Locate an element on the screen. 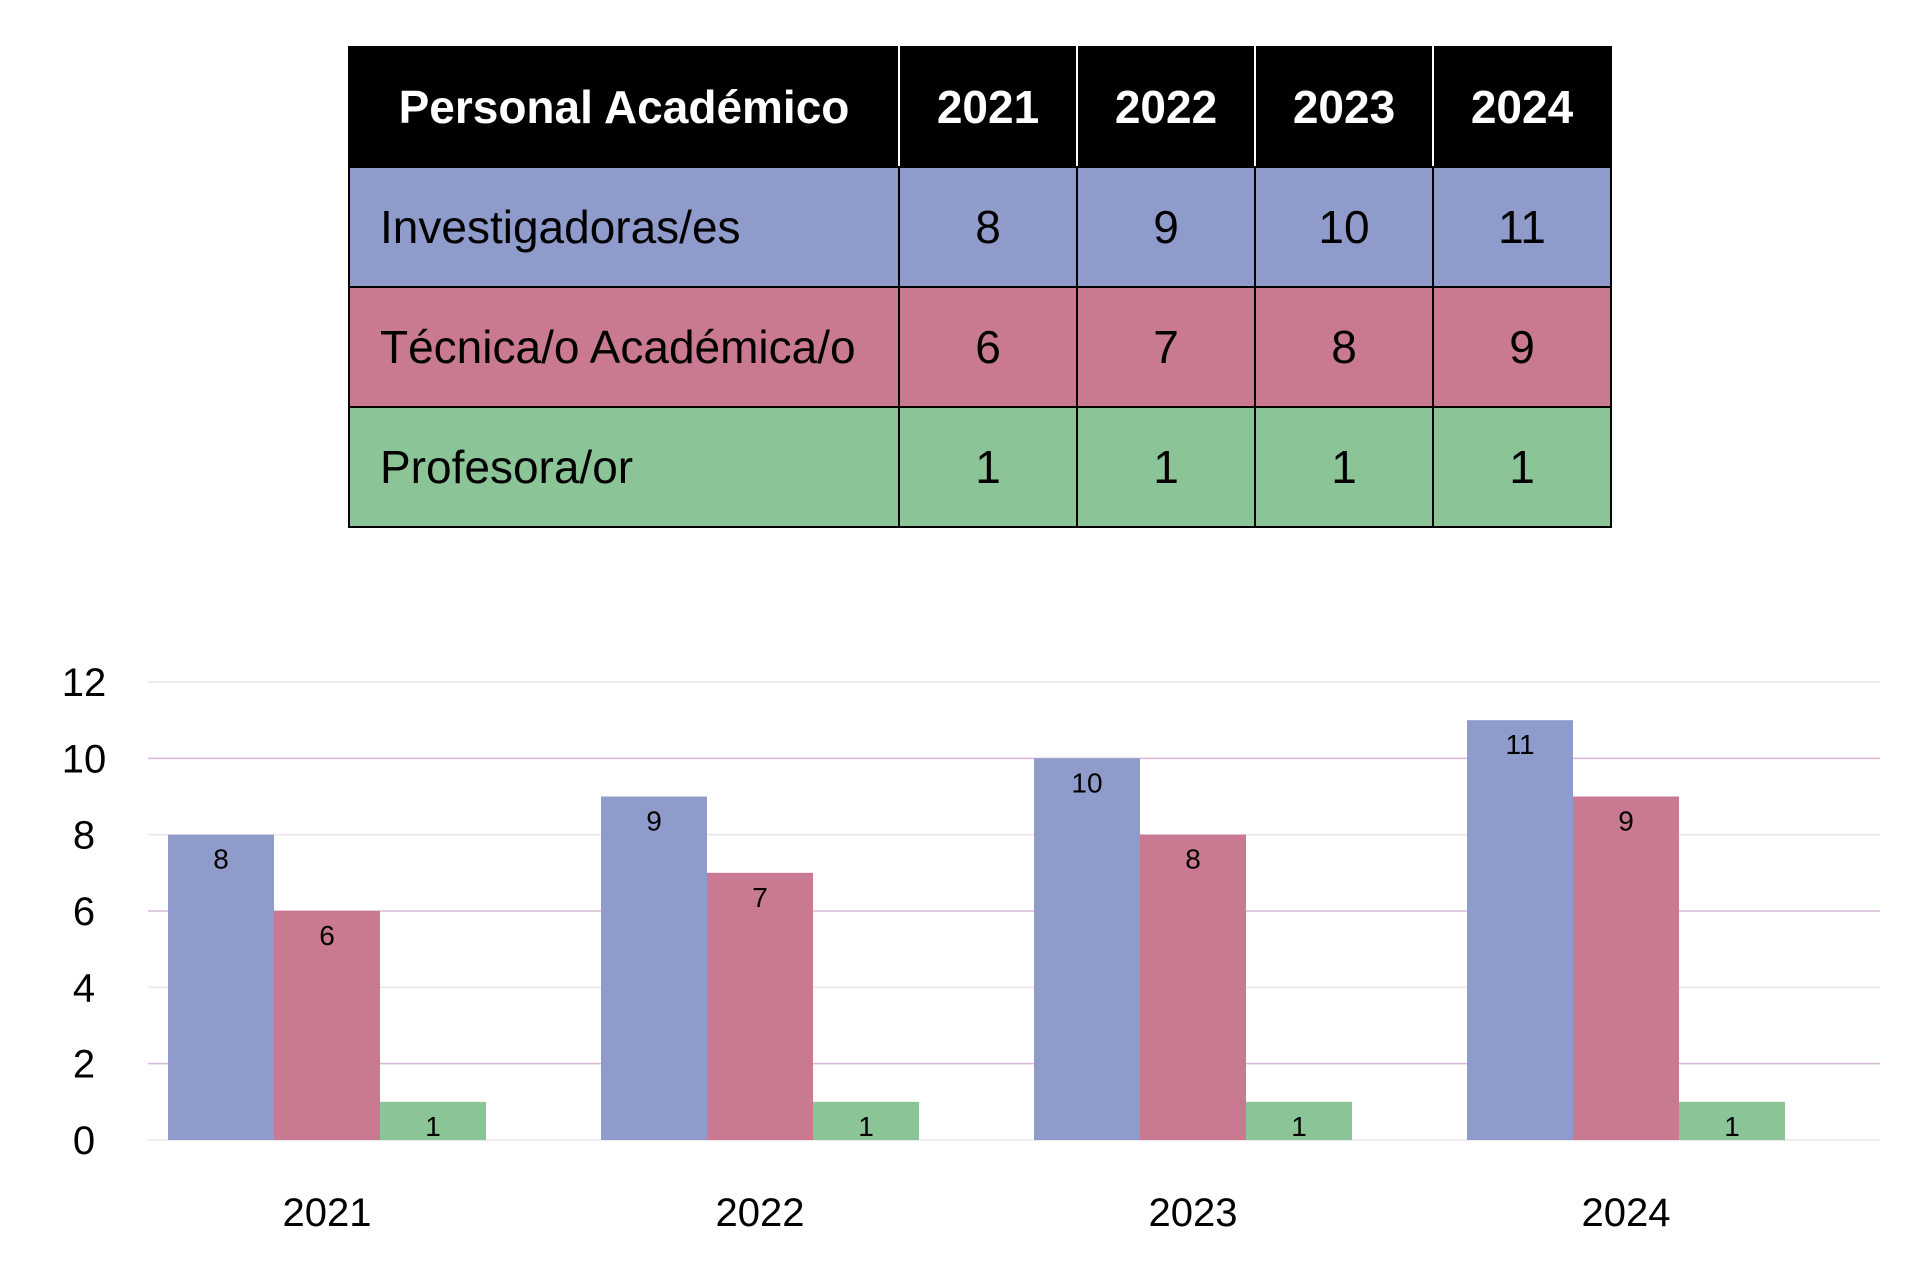 The height and width of the screenshot is (1267, 1915). header-cell-year: 2024 is located at coordinates (1522, 107).